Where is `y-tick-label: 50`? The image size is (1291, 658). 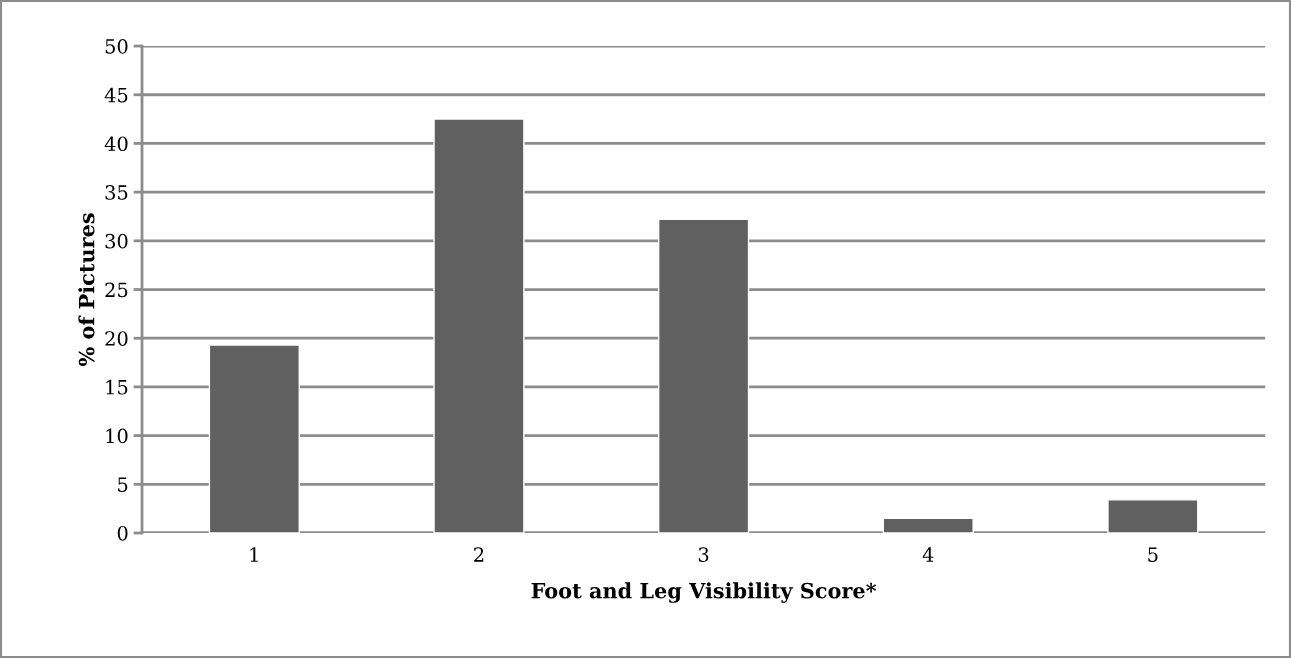 y-tick-label: 50 is located at coordinates (116, 46).